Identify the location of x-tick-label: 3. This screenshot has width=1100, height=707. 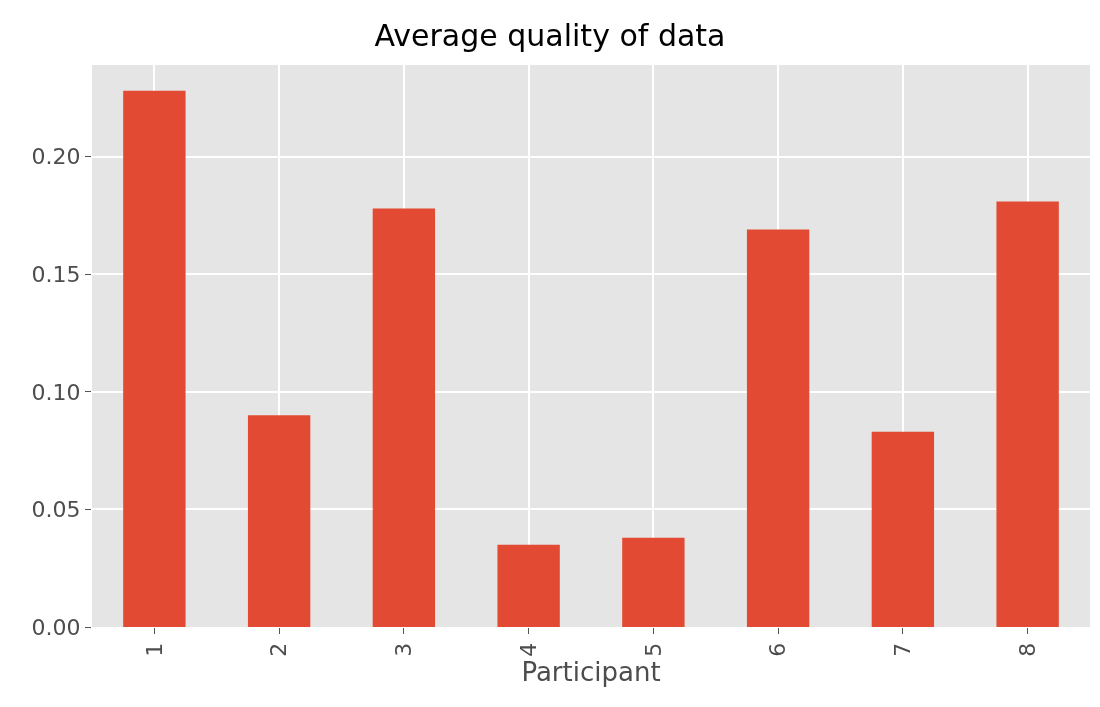
(404, 649).